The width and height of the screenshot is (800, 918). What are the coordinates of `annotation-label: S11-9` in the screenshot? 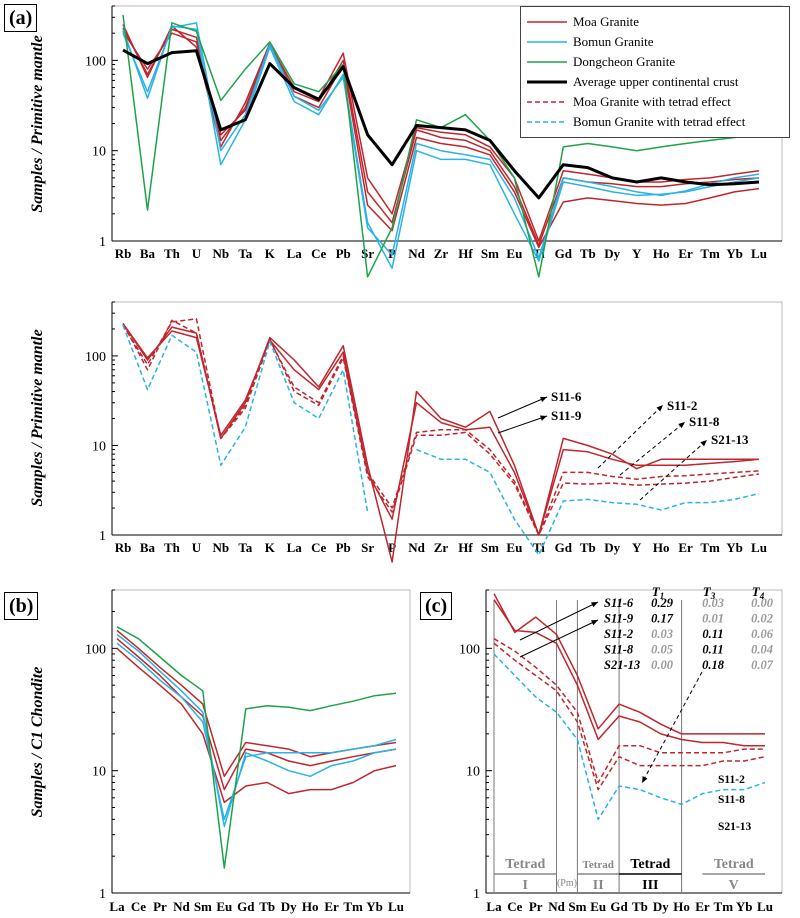 It's located at (566, 415).